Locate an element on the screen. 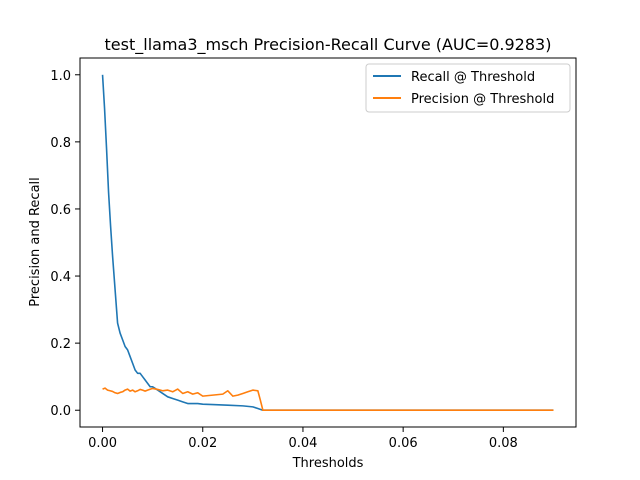 This screenshot has height=480, width=640. x-tick-label: 0.08 is located at coordinates (503, 443).